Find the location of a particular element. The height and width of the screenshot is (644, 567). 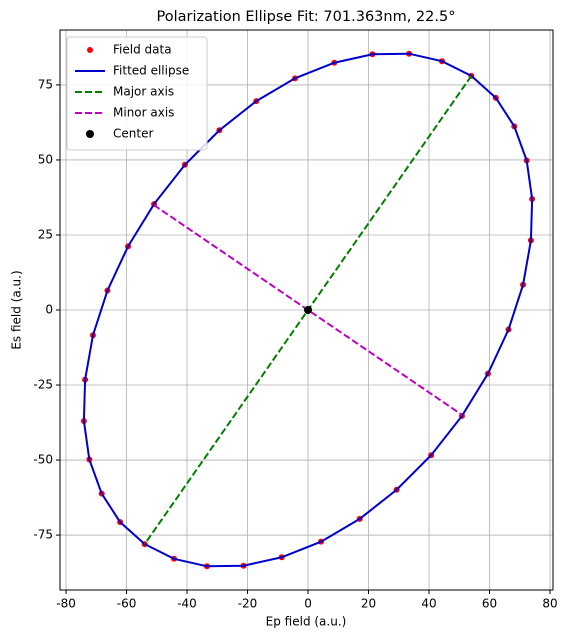

x-tick-label: -40 is located at coordinates (187, 604).